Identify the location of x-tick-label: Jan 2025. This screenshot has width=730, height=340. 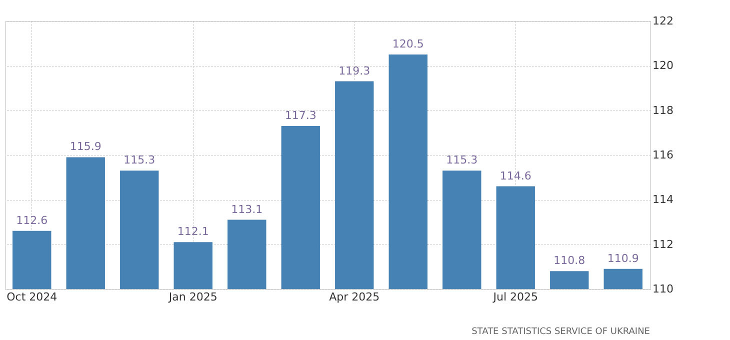
(193, 297).